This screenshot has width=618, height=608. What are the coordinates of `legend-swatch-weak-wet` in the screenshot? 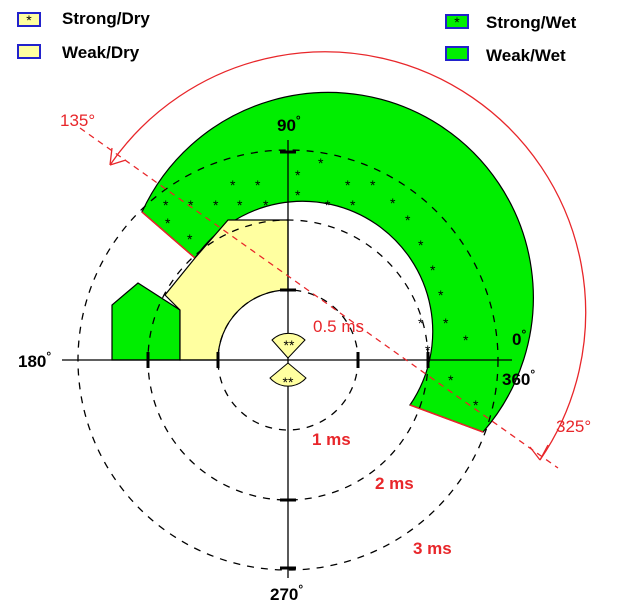 It's located at (457, 53).